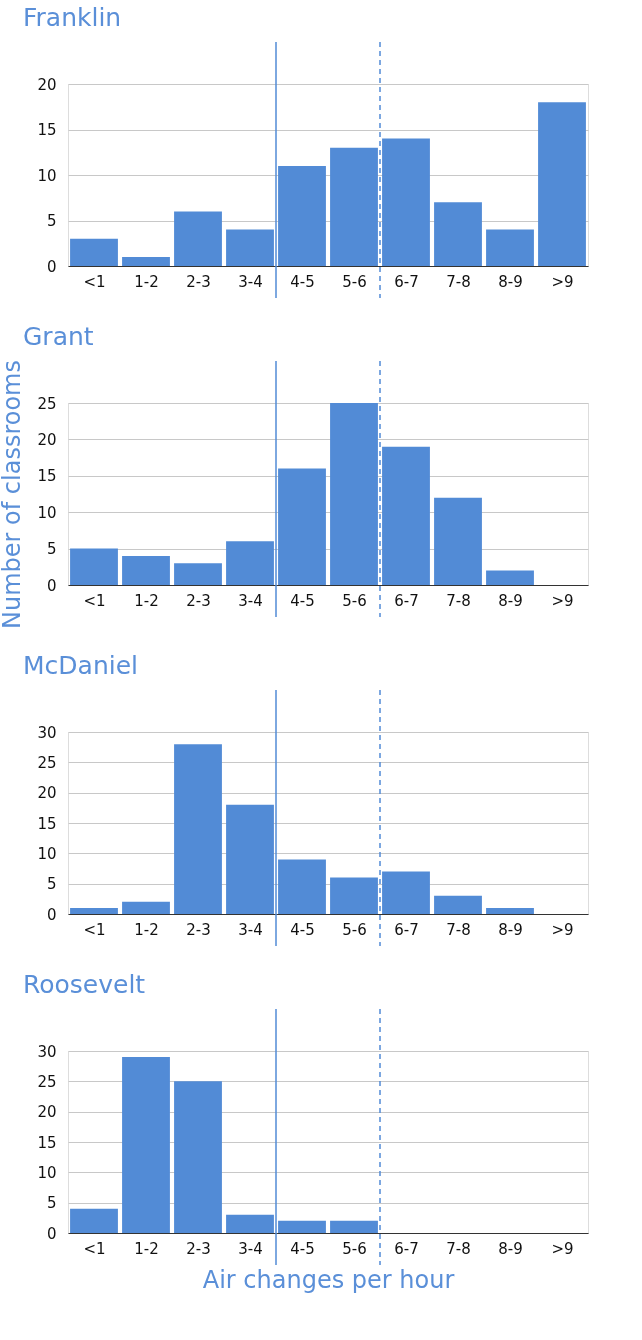 Image resolution: width=642 pixels, height=1340 pixels. What do you see at coordinates (328, 1279) in the screenshot?
I see `x-axis-title: Air changes per hour` at bounding box center [328, 1279].